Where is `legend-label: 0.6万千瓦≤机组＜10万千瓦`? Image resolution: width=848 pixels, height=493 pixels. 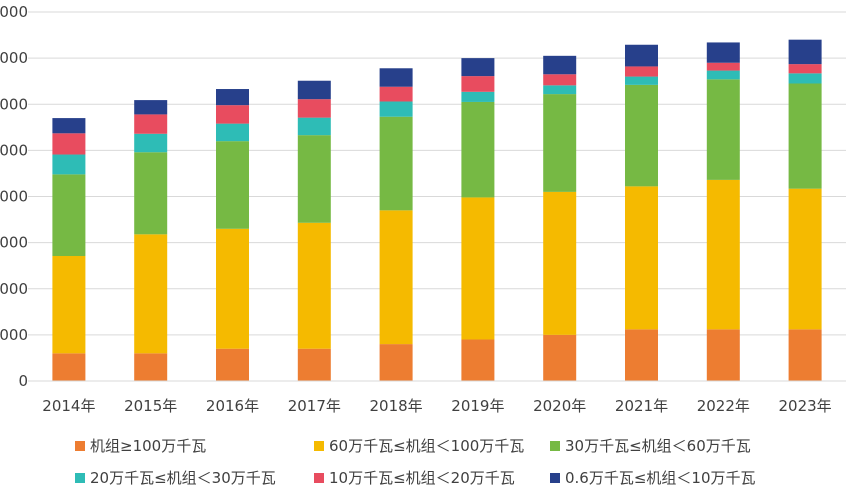 legend-label: 0.6万千瓦≤机组＜10万千瓦 is located at coordinates (660, 478).